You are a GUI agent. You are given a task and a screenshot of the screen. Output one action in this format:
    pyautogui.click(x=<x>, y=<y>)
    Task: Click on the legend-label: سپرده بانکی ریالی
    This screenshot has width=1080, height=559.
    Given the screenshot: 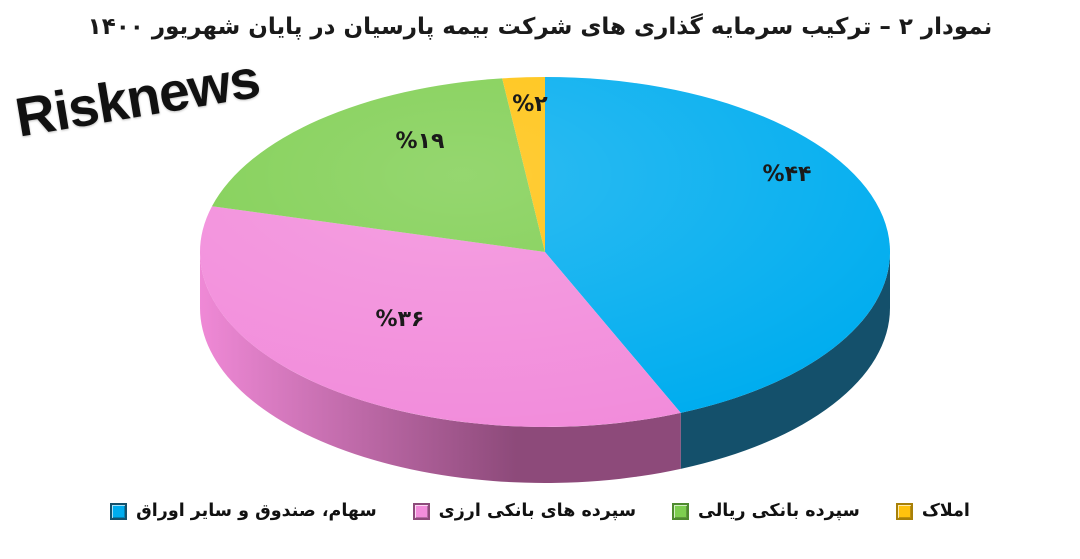 What is the action you would take?
    pyautogui.click(x=779, y=511)
    